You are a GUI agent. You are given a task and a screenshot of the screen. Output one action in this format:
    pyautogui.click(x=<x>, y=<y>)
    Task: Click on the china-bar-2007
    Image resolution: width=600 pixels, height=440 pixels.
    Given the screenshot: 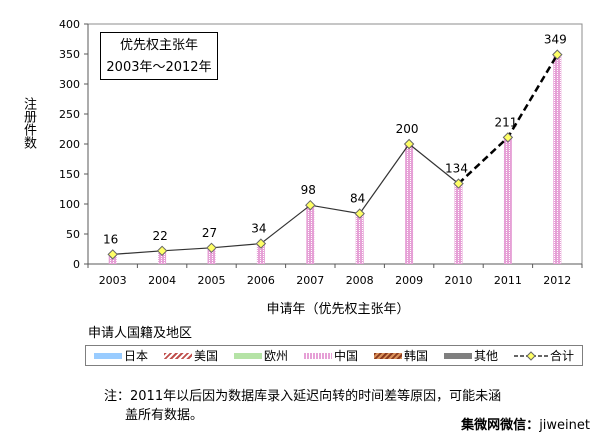 What is the action you would take?
    pyautogui.click(x=310, y=234)
    